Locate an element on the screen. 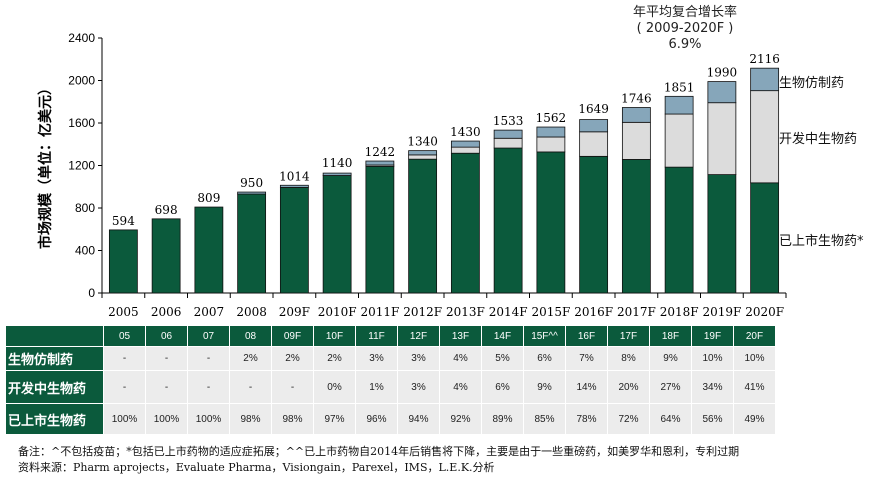 The image size is (880, 478). table-cell: 89% is located at coordinates (502, 419).